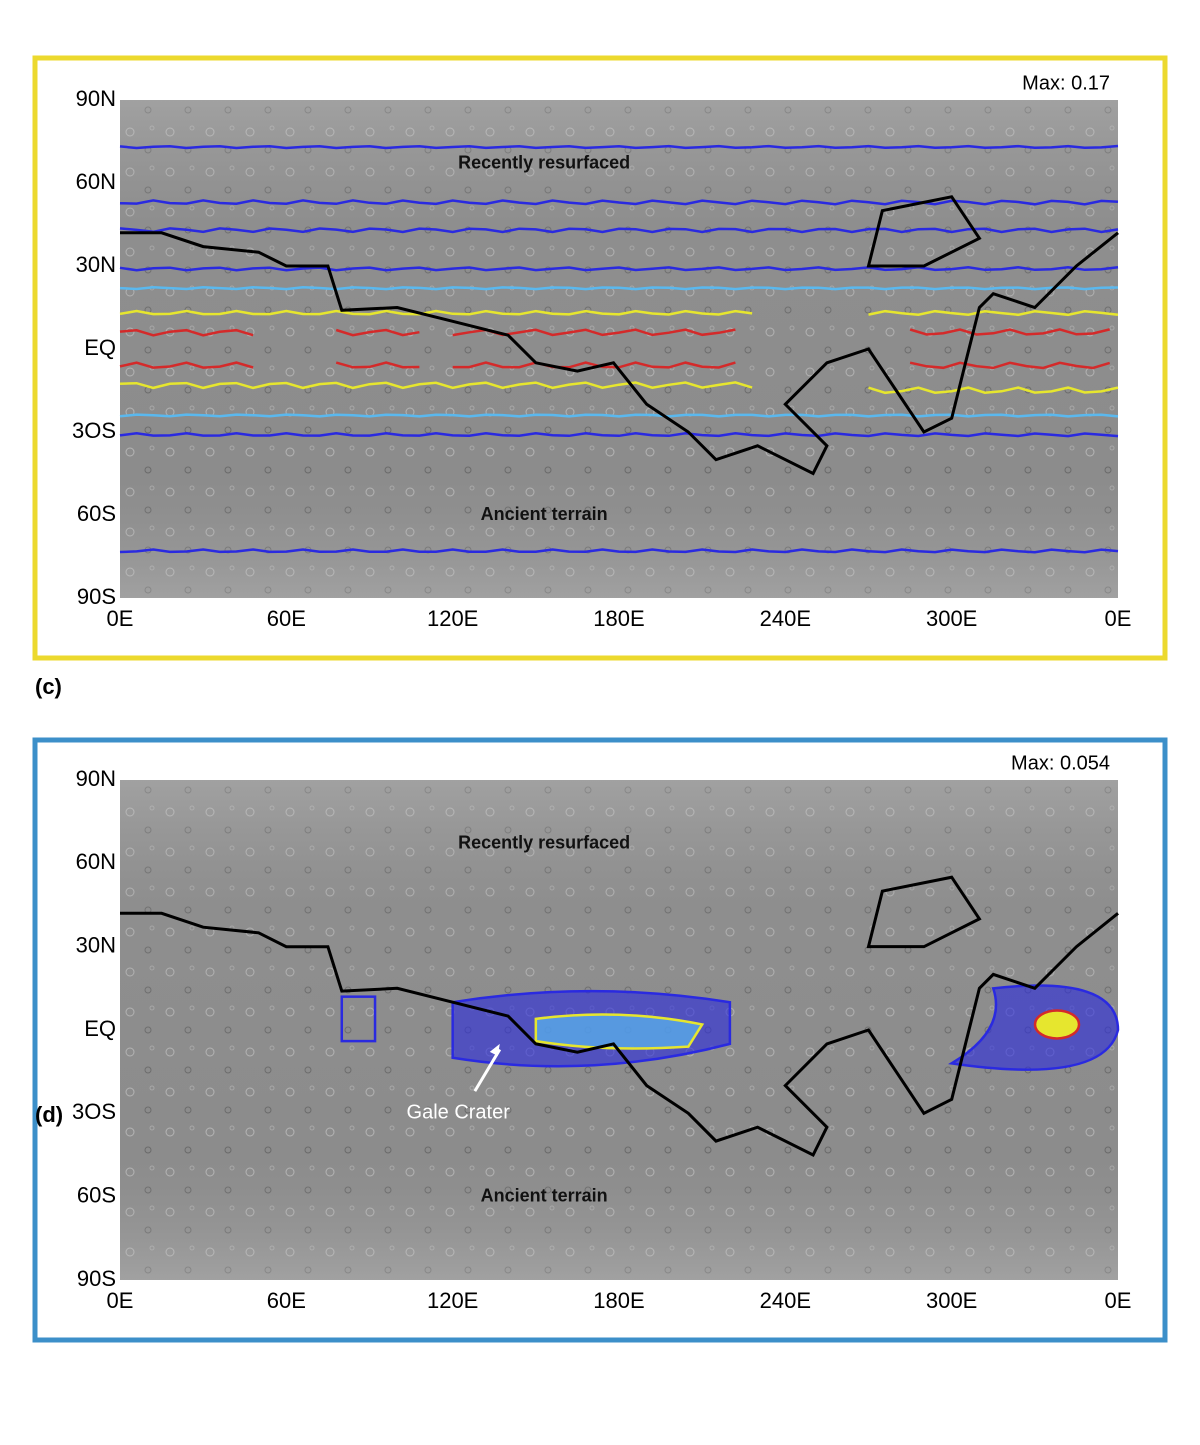 This screenshot has height=1445, width=1200. What do you see at coordinates (1057, 1024) in the screenshot?
I see `activity-core` at bounding box center [1057, 1024].